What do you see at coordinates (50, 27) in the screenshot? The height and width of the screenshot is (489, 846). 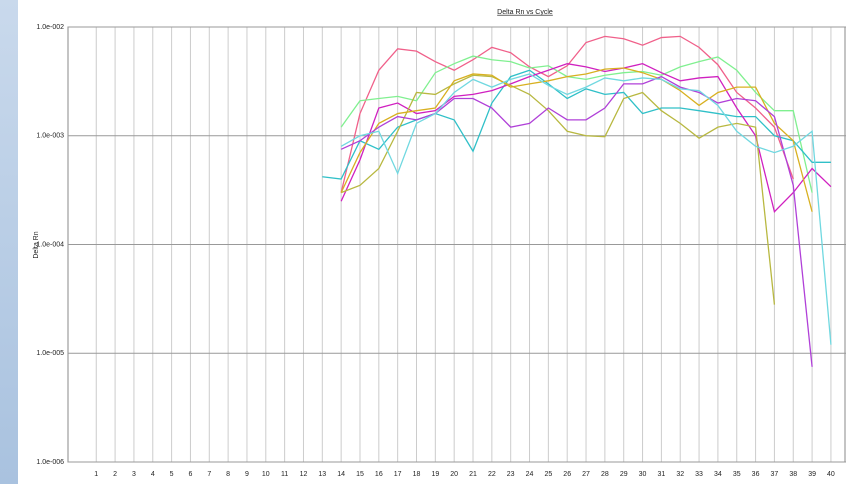 I see `y-tick-label: 1.0e-002` at bounding box center [50, 27].